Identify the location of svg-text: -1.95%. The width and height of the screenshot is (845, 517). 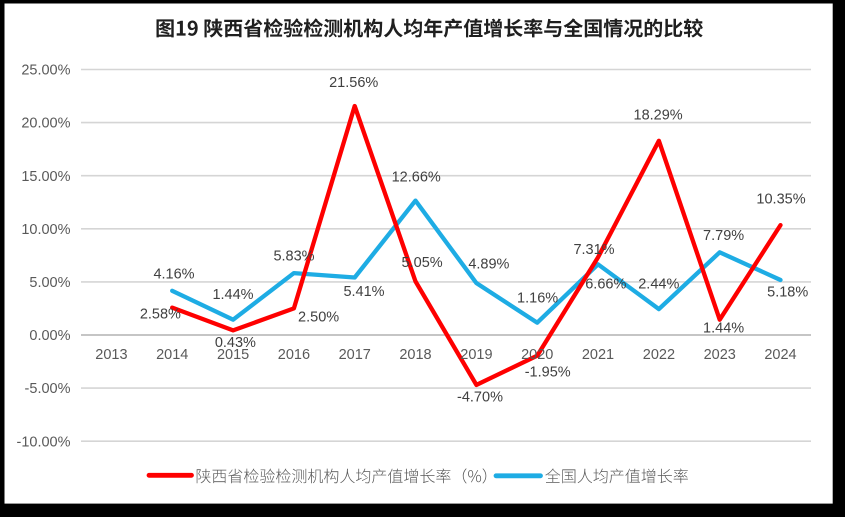
(548, 373).